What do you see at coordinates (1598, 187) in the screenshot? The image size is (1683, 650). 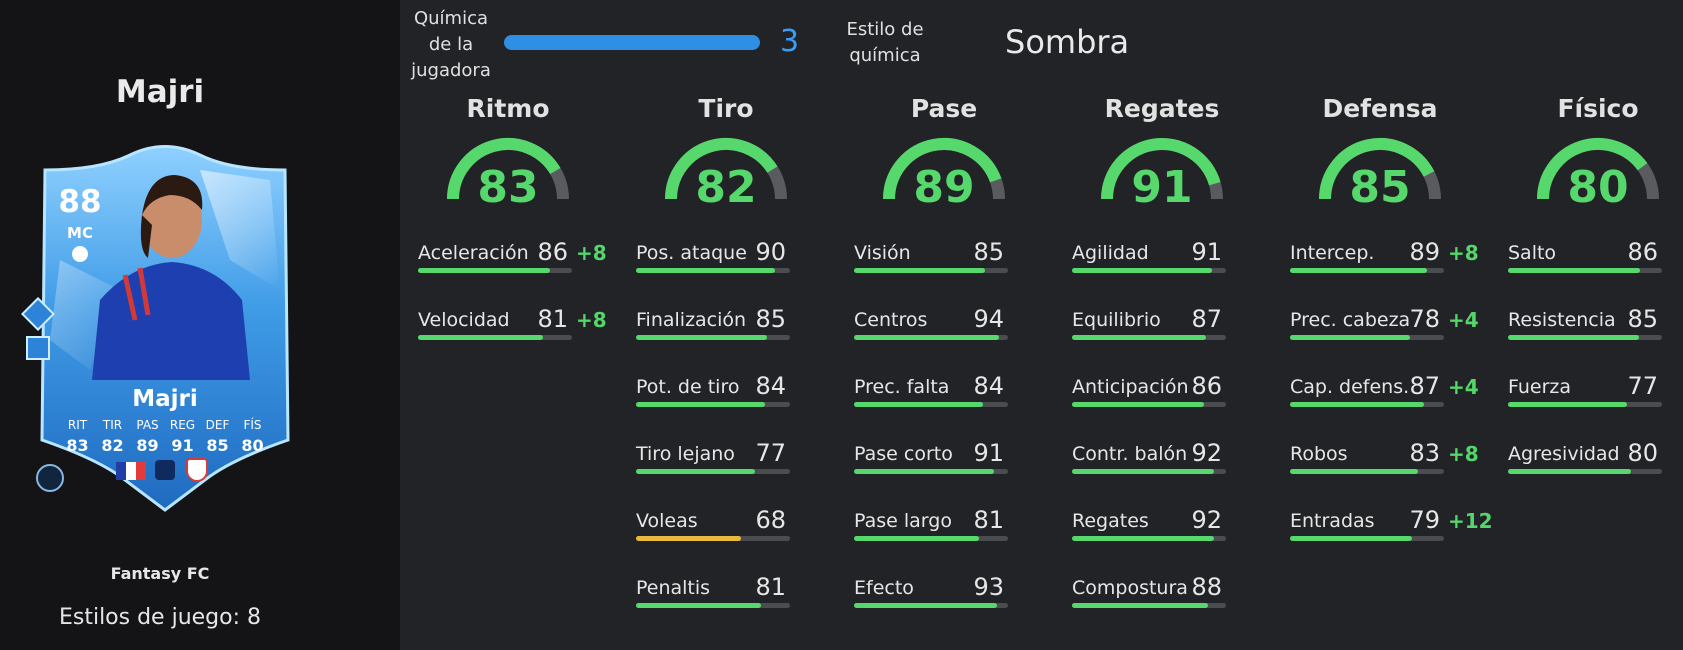 I see `category-value: 80` at bounding box center [1598, 187].